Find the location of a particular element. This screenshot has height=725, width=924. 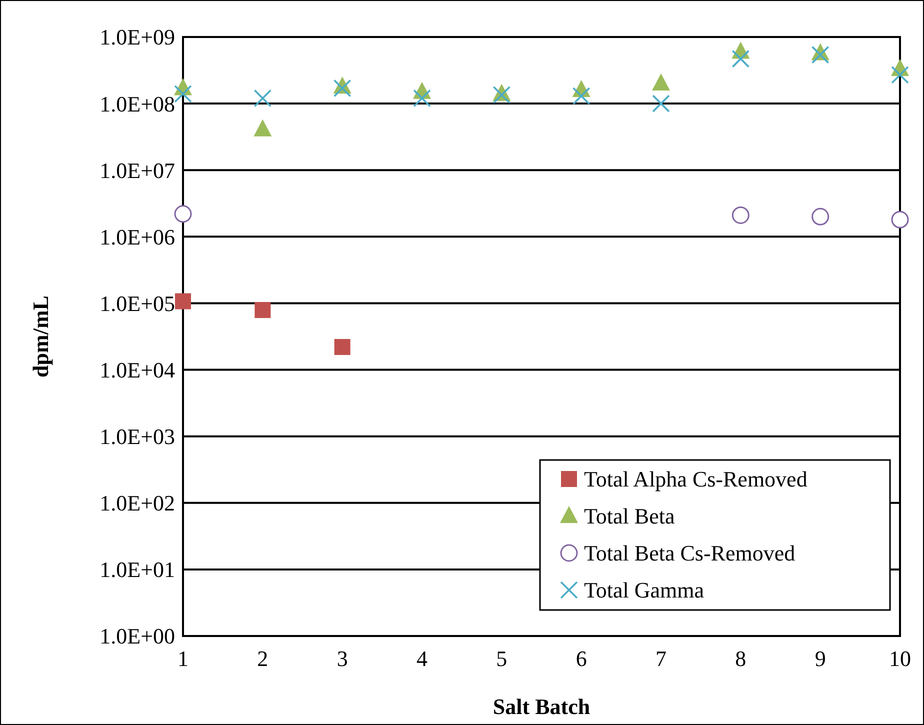

y-tick-label: 1.0E+00 is located at coordinates (137, 636).